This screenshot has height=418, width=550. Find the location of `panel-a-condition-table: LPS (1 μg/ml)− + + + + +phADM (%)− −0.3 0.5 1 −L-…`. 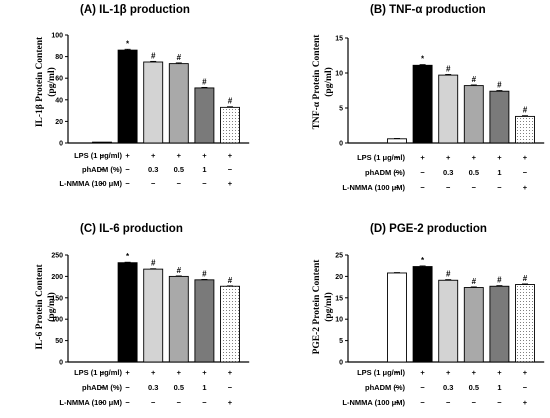

panel-a-condition-table: LPS (1 μg/ml)− + + + + +phADM (%)− −0.3 0.5 1 −L-… is located at coordinates (145, 169).